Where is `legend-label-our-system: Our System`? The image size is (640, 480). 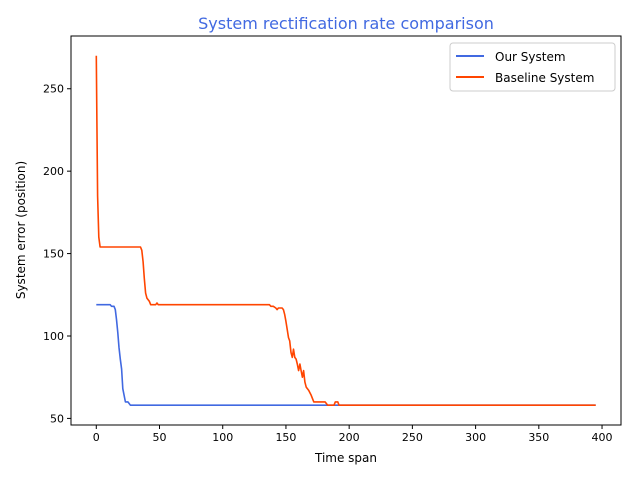 legend-label-our-system: Our System is located at coordinates (530, 57).